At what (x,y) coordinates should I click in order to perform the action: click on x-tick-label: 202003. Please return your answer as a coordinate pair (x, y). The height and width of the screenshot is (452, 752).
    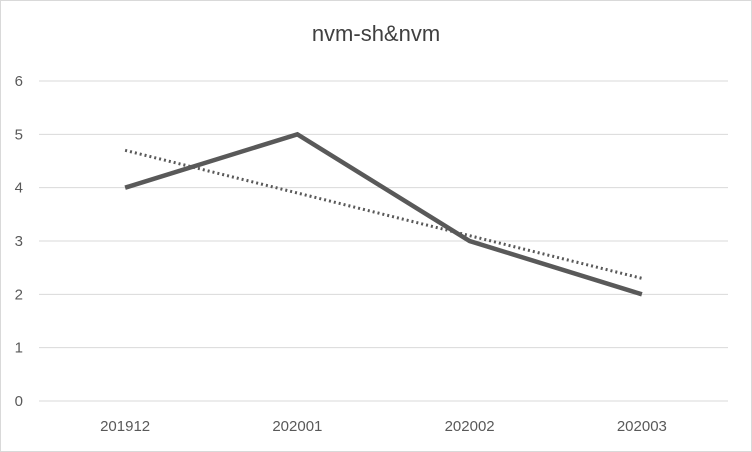
    Looking at the image, I should click on (642, 426).